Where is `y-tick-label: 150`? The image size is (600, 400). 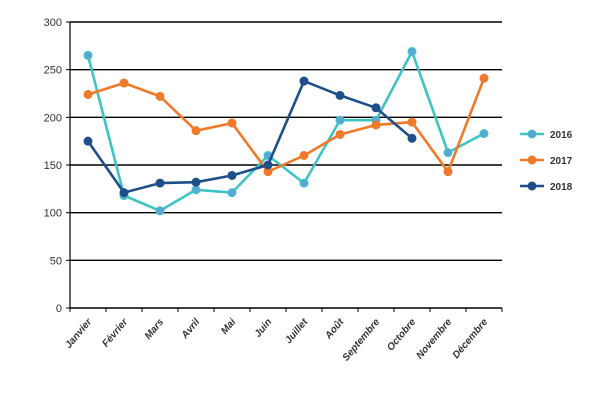 y-tick-label: 150 is located at coordinates (53, 166).